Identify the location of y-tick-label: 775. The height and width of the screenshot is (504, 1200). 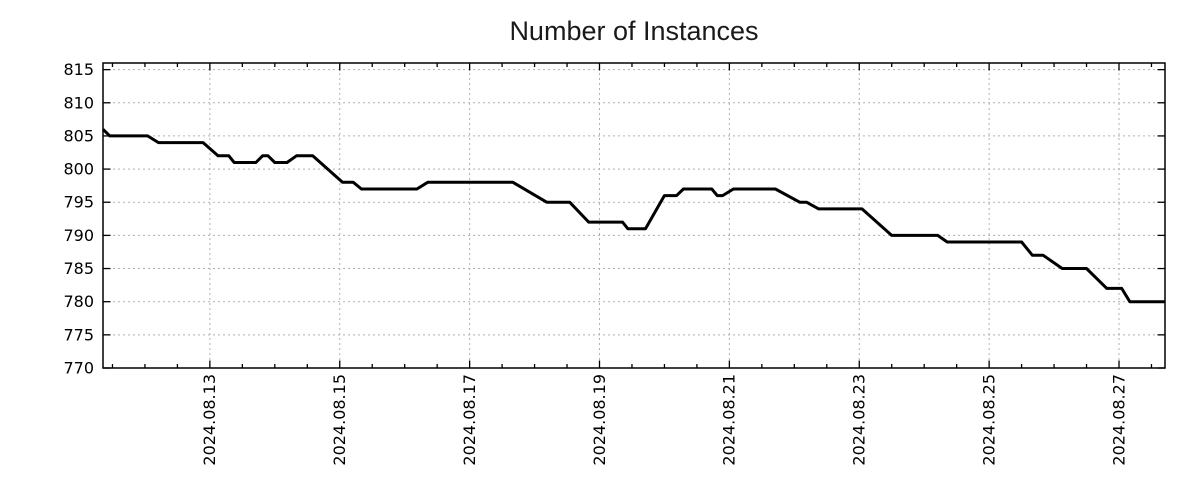
(78, 334).